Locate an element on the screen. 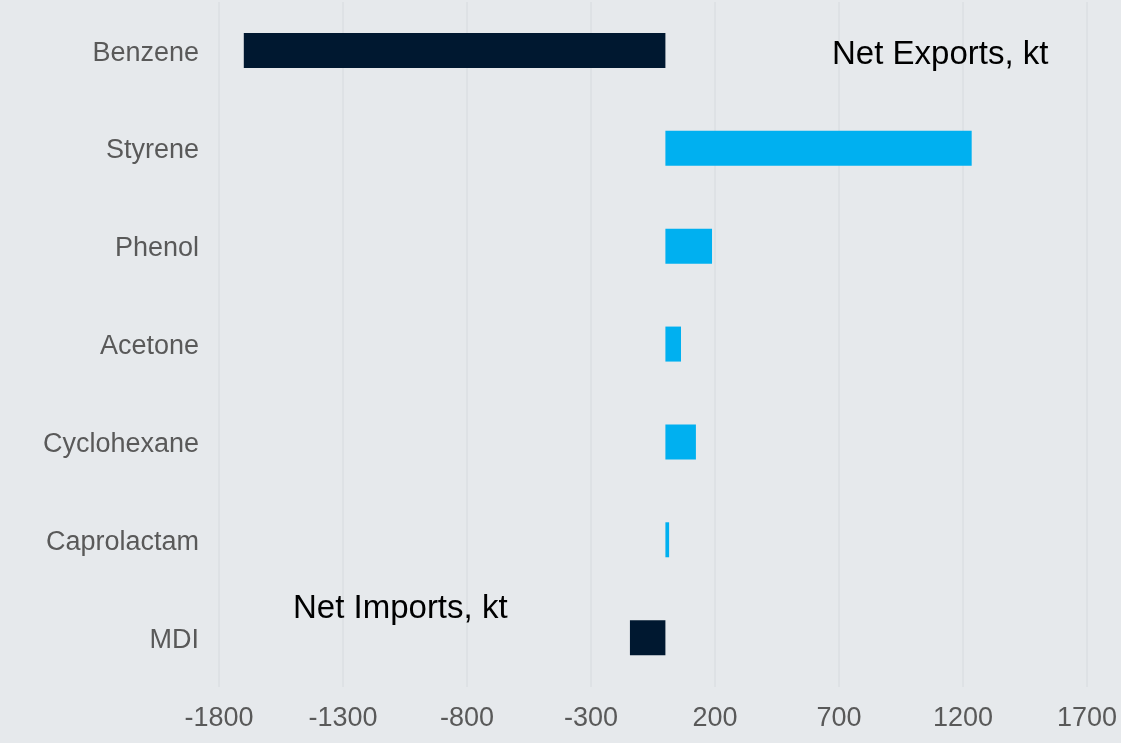 The height and width of the screenshot is (743, 1121). y-tick-label: Acetone is located at coordinates (149, 345).